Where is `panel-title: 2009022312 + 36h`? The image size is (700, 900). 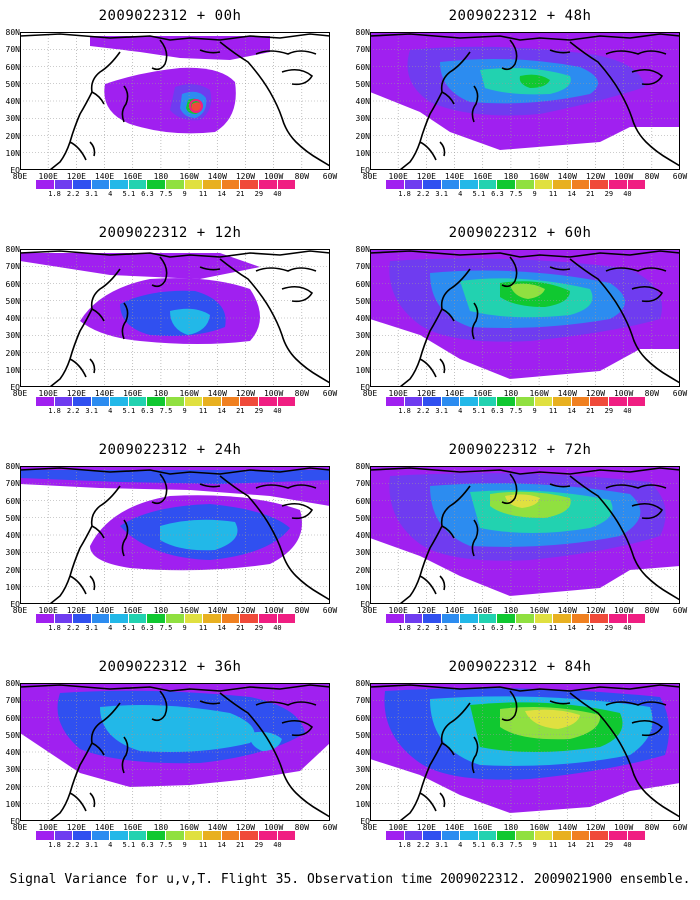 panel-title: 2009022312 + 36h is located at coordinates (170, 667).